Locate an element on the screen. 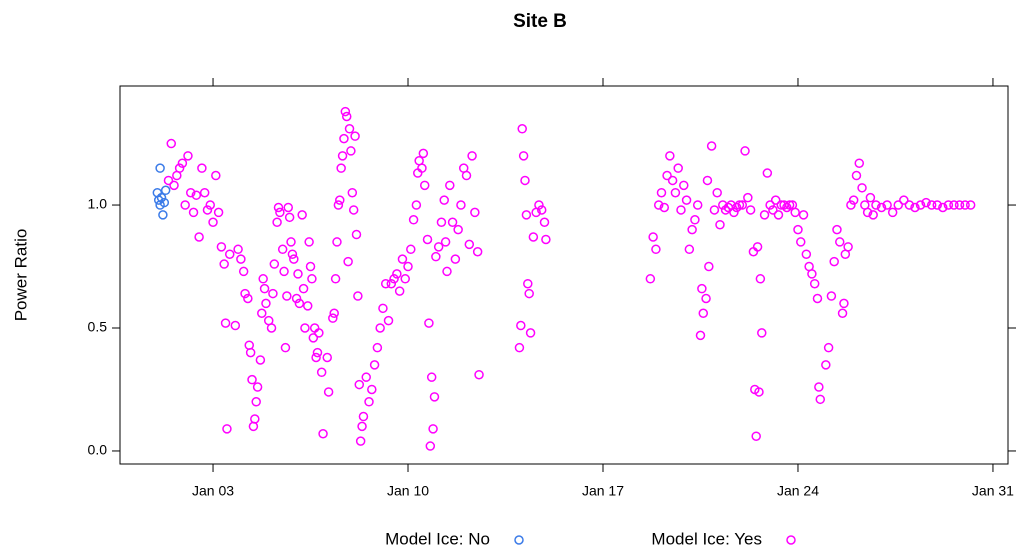 The height and width of the screenshot is (559, 1023). y-tick-label: 0.5 is located at coordinates (98, 327).